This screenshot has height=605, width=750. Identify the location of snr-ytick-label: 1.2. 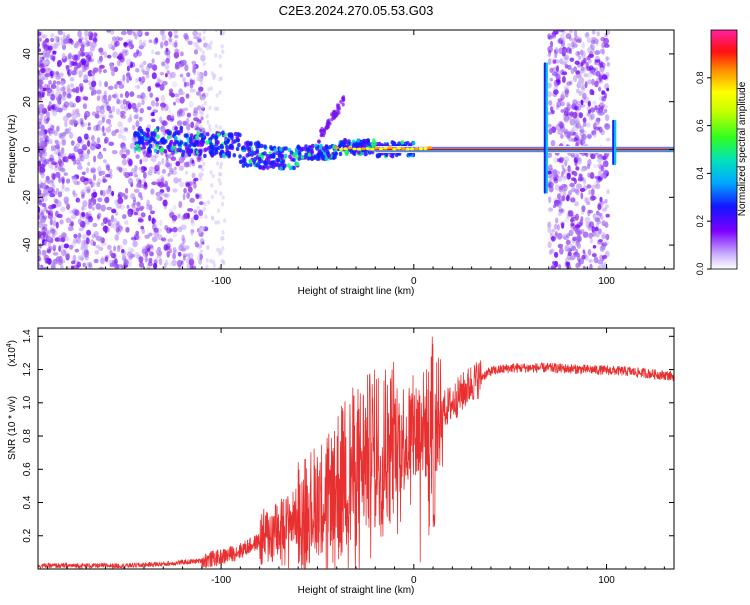
(27, 369).